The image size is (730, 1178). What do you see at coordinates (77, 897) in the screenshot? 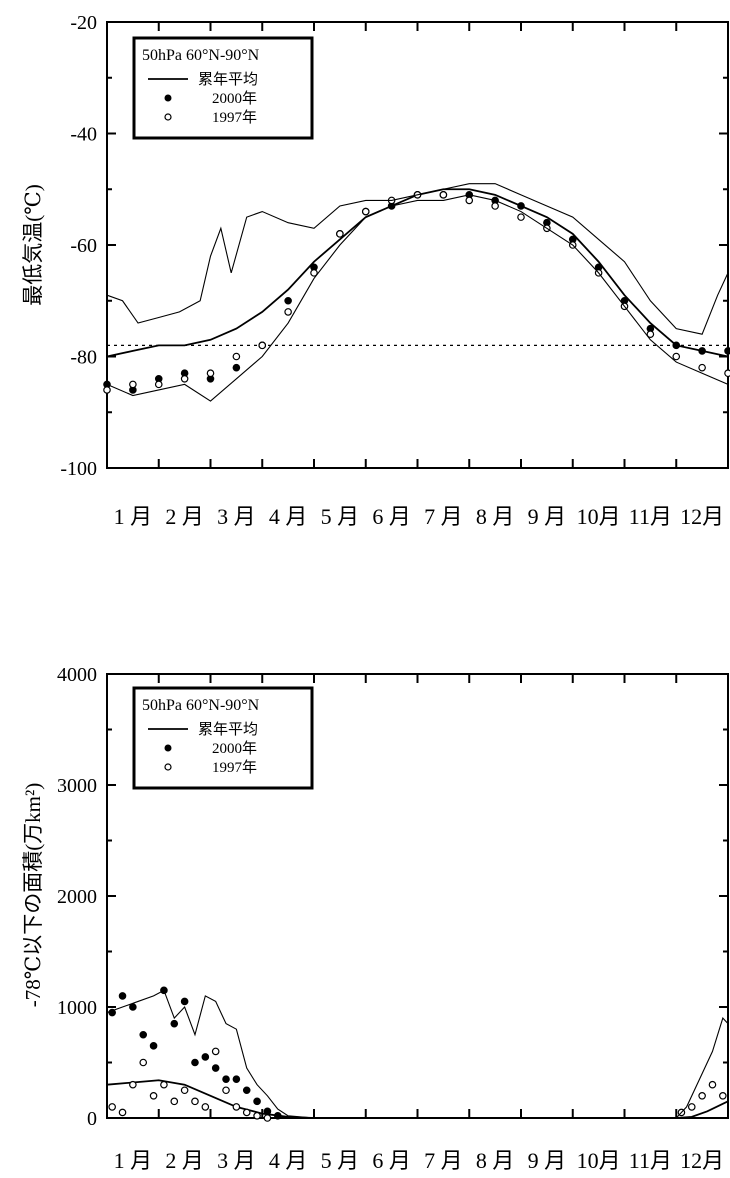
I see `y-tick-label: 2000` at bounding box center [77, 897].